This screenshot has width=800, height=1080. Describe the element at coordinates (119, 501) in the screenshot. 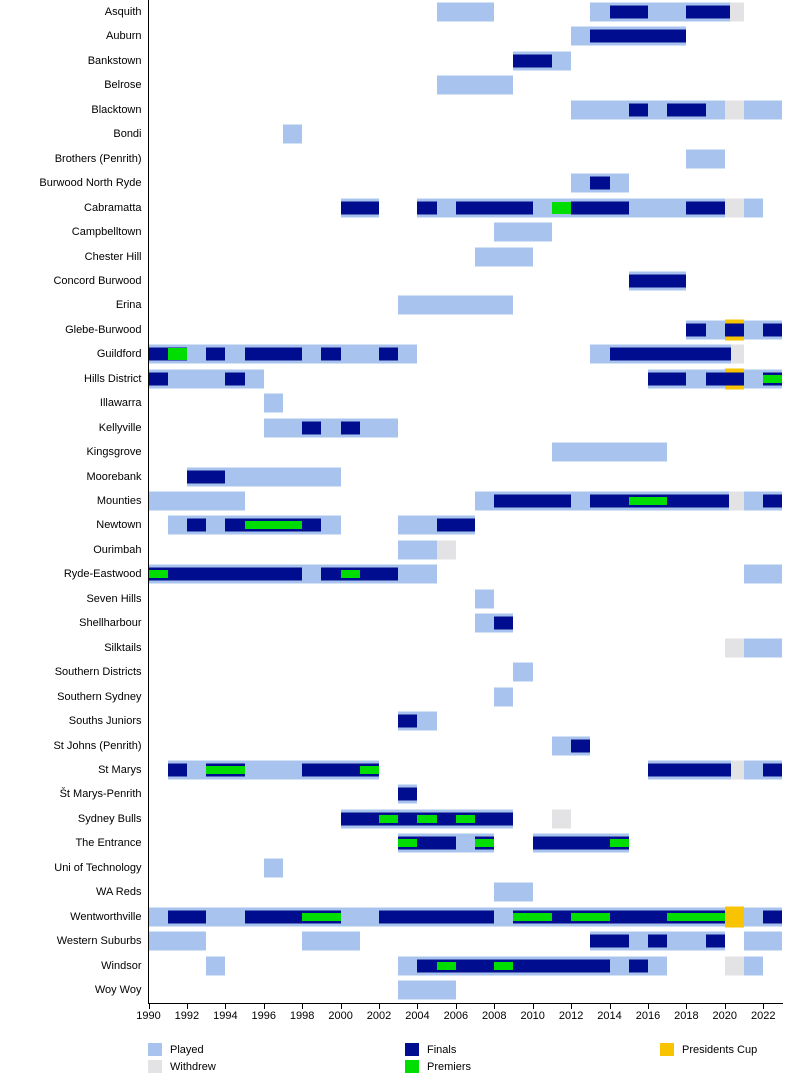

I see `row-label: Mounties` at that location.